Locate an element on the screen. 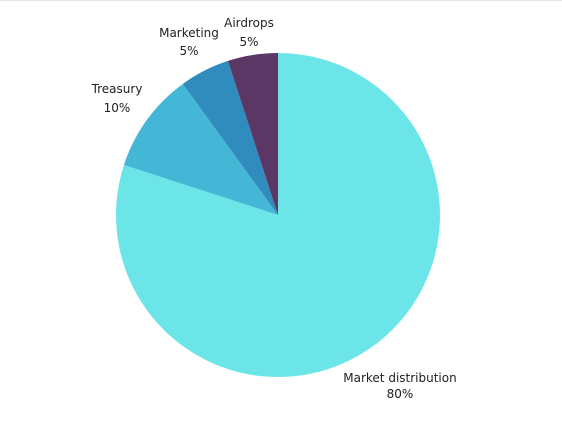 The height and width of the screenshot is (430, 562). top-divider is located at coordinates (281, 0).